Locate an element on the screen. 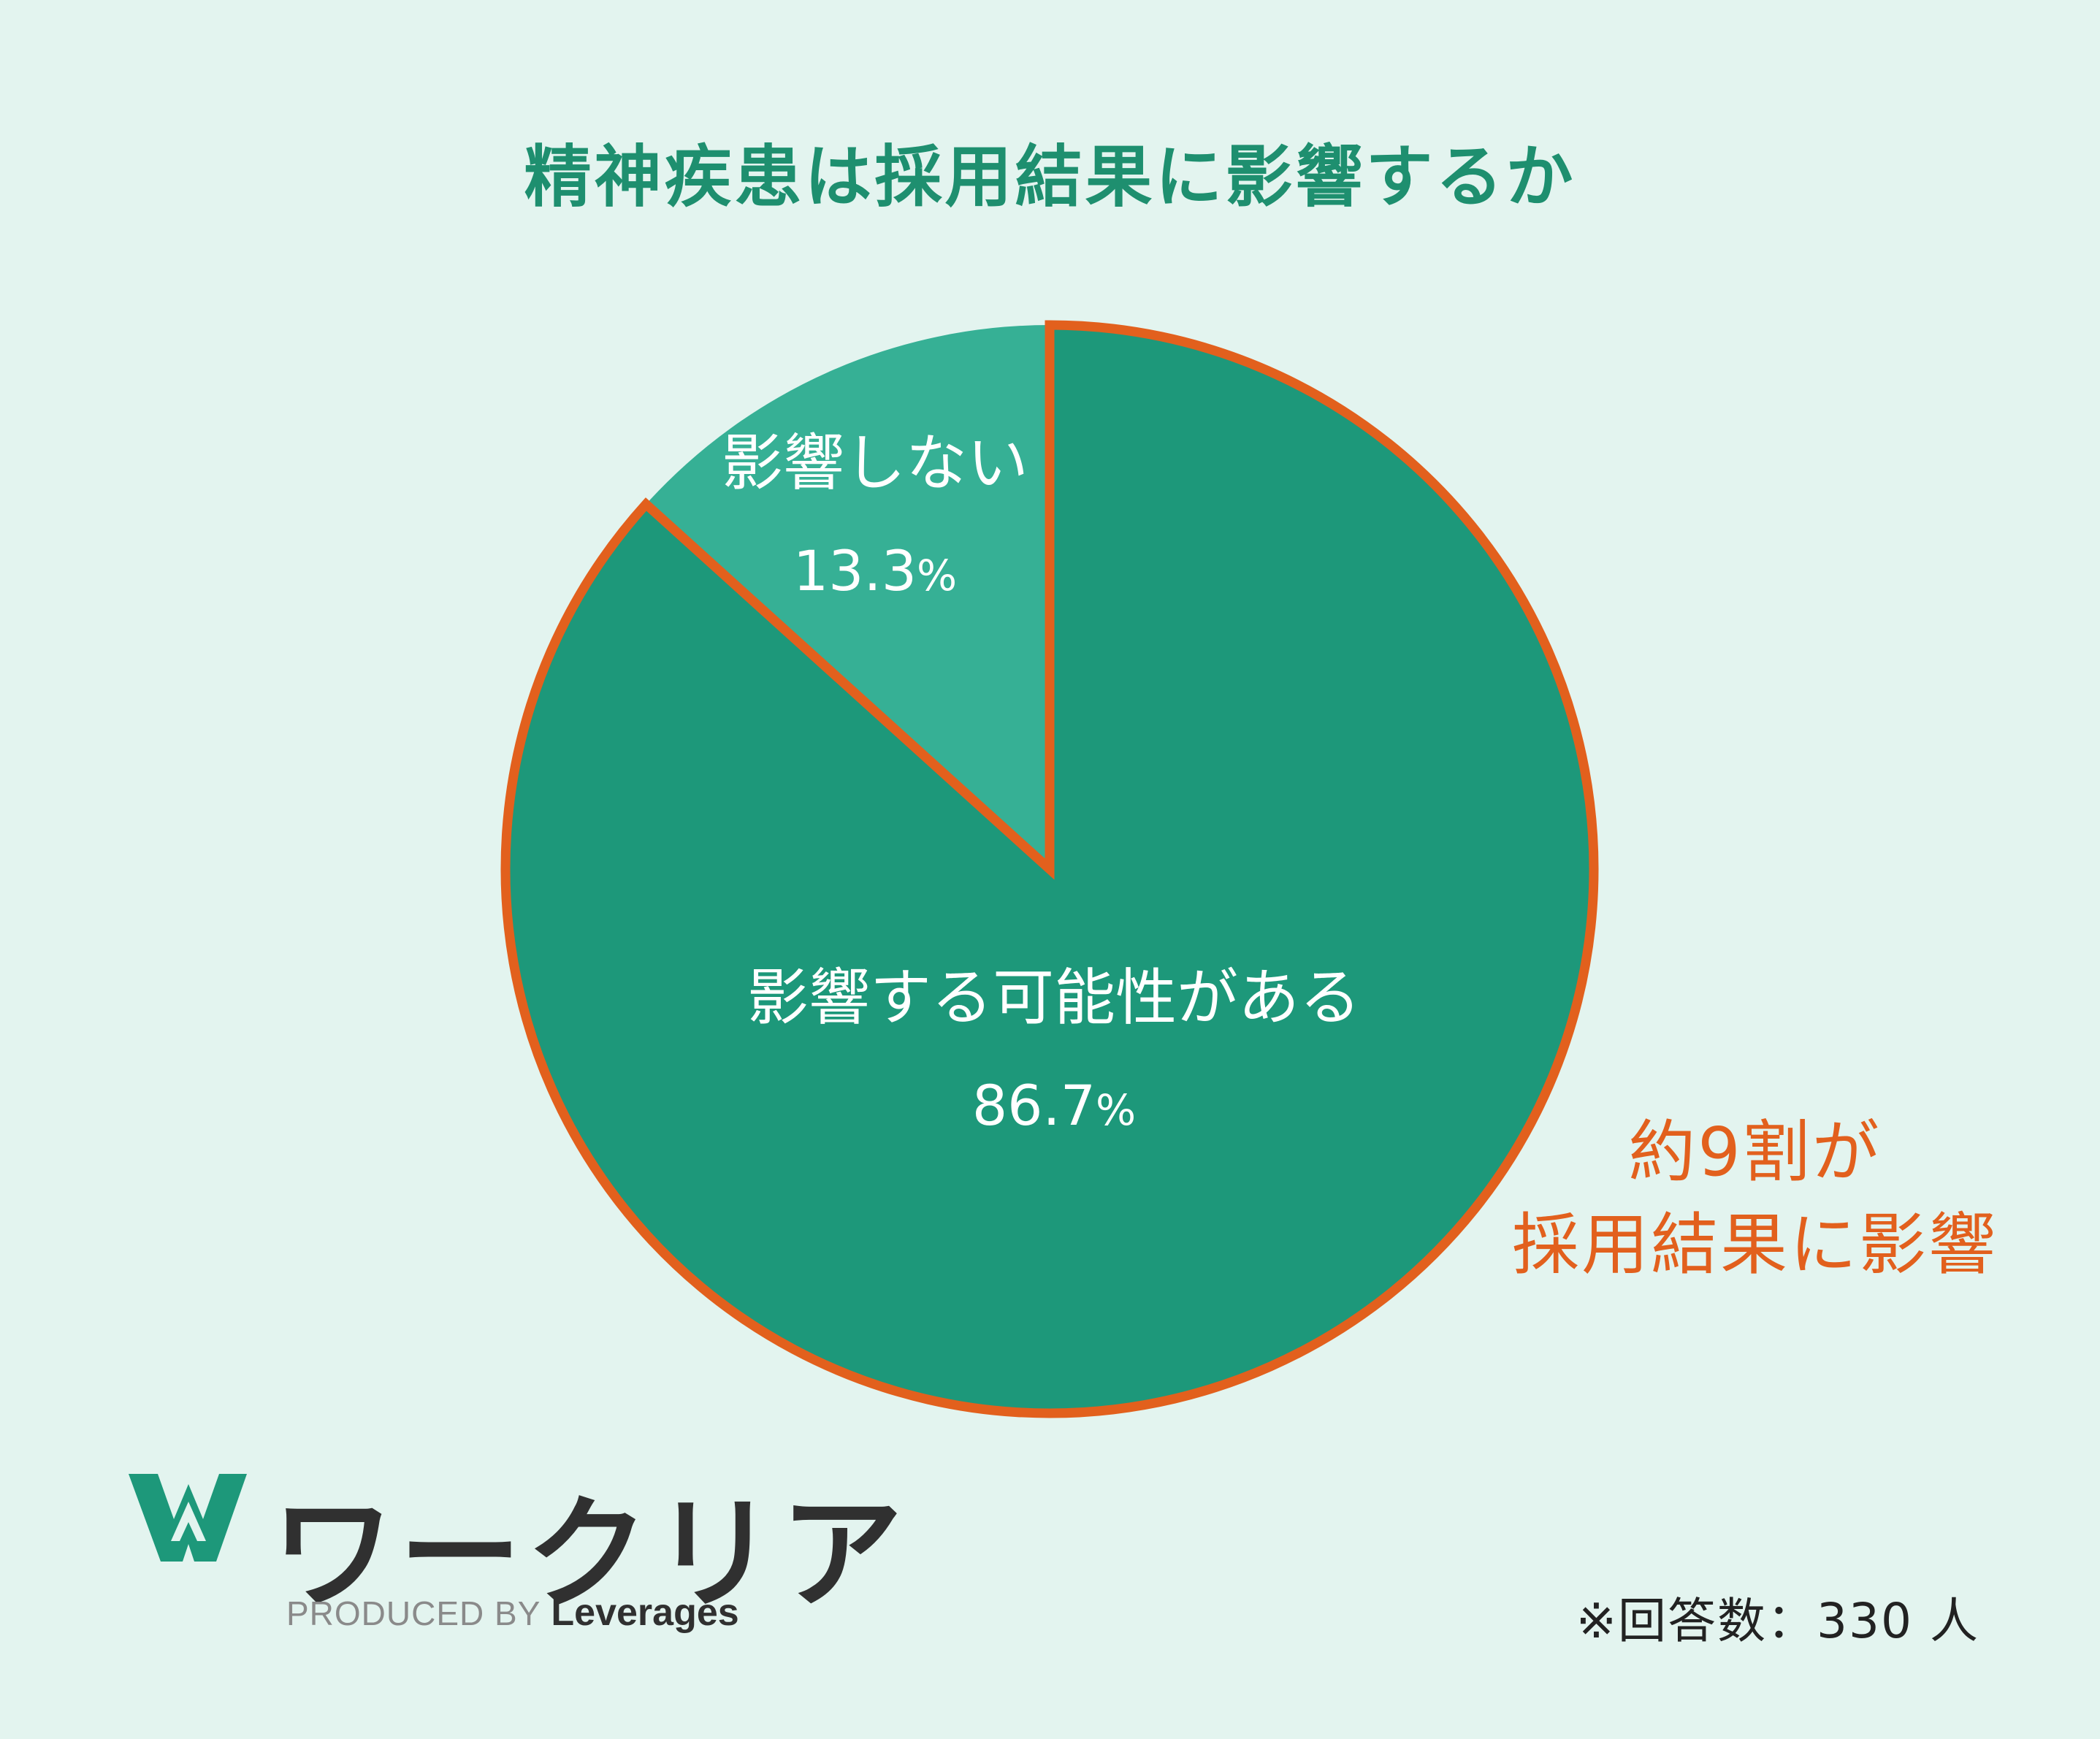  callout-line-1: 約9割が is located at coordinates (1755, 1152).